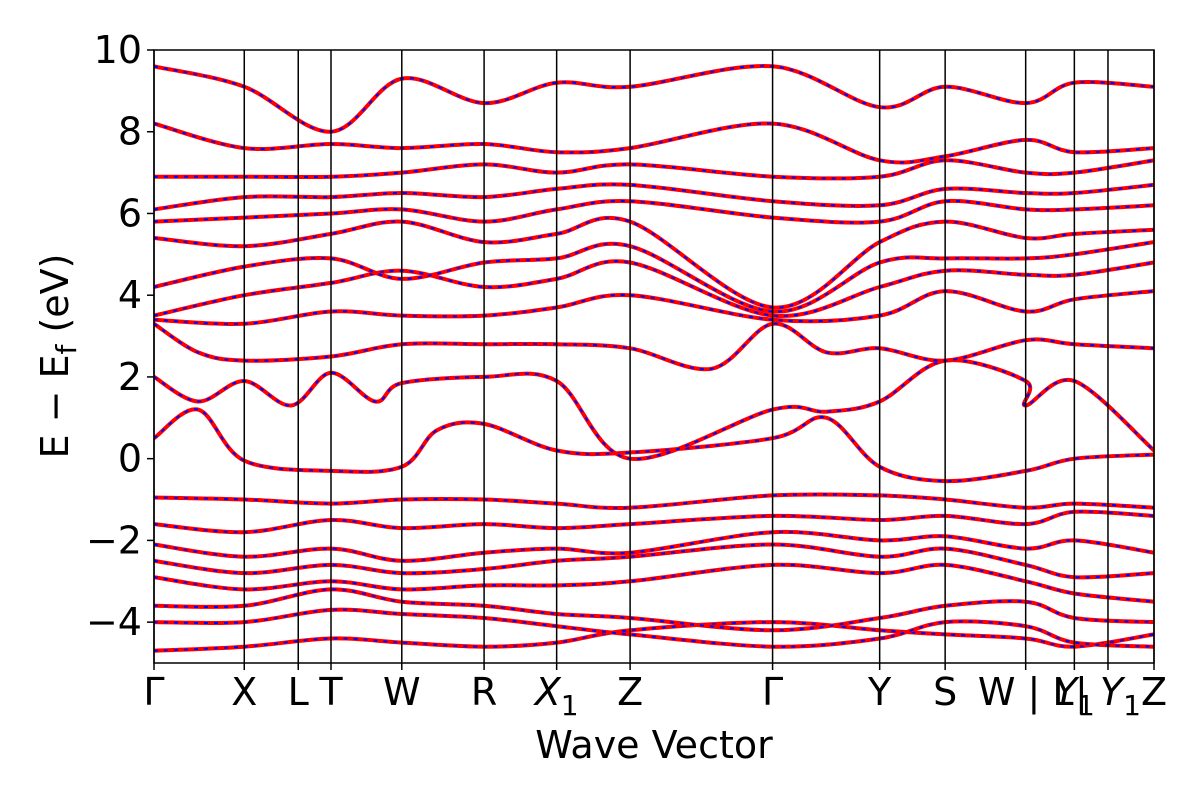  I want to click on band-8-blue, so click(654, 445).